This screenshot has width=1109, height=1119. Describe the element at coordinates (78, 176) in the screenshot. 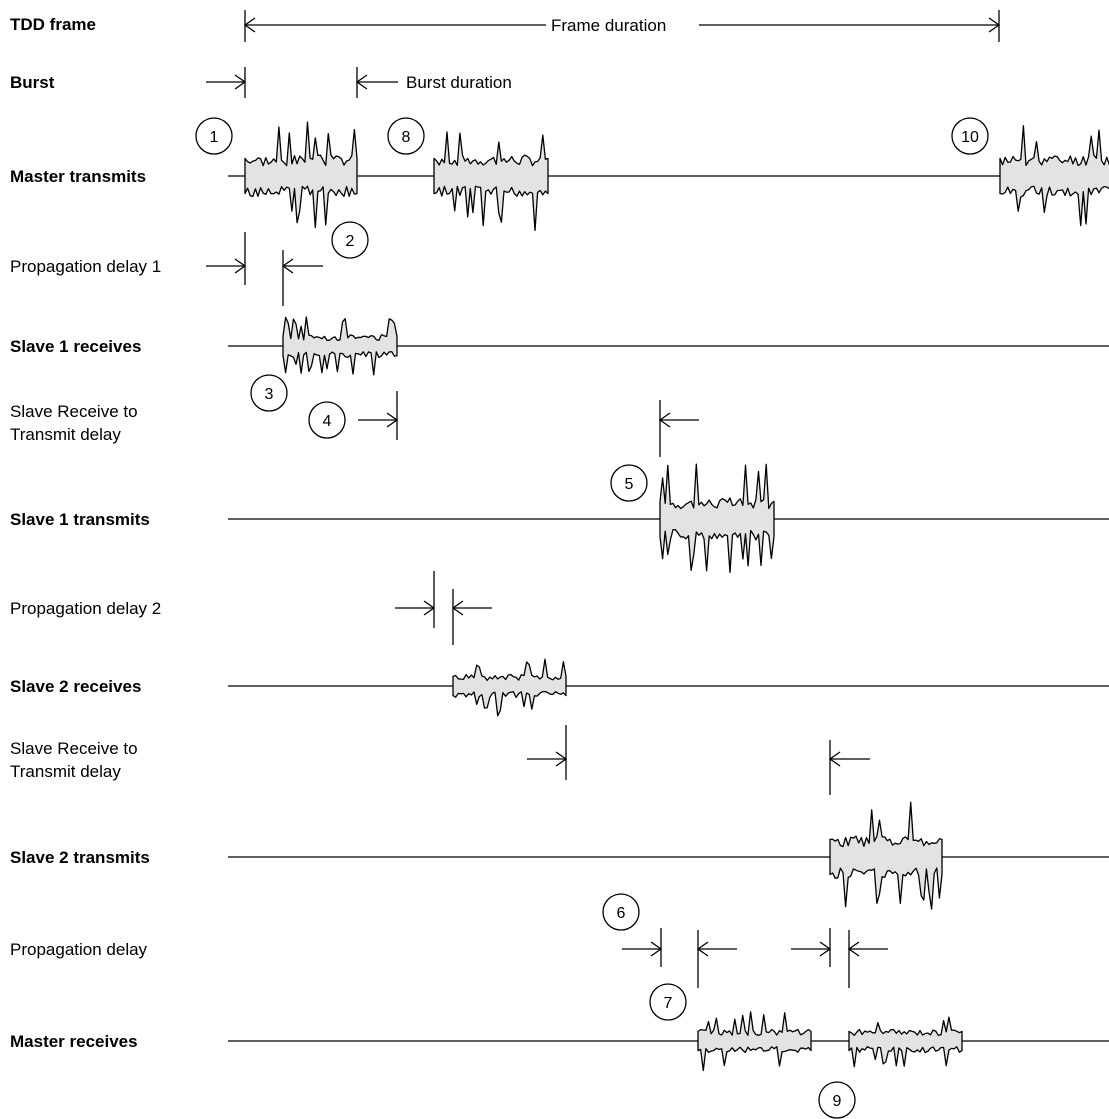

I see `label-master-transmits: Master transmits` at that location.